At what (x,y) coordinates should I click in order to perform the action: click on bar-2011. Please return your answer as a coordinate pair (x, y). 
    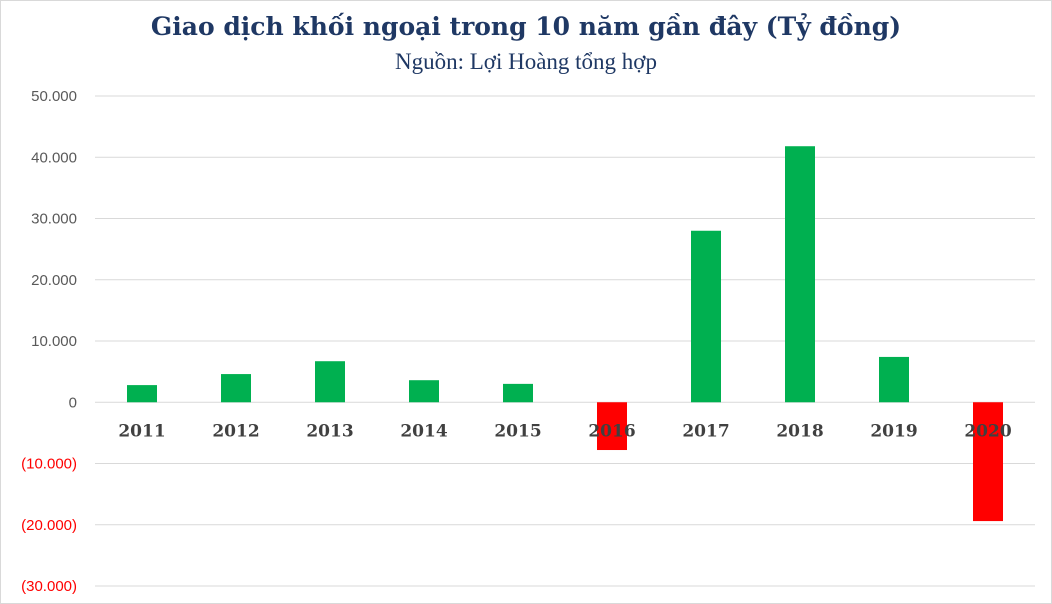
    Looking at the image, I should click on (142, 394).